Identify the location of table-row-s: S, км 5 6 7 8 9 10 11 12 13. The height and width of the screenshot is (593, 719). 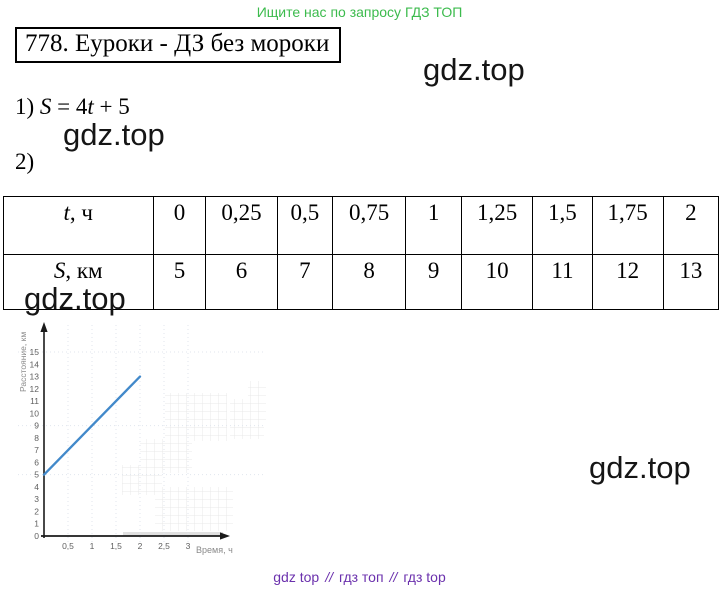
(361, 282).